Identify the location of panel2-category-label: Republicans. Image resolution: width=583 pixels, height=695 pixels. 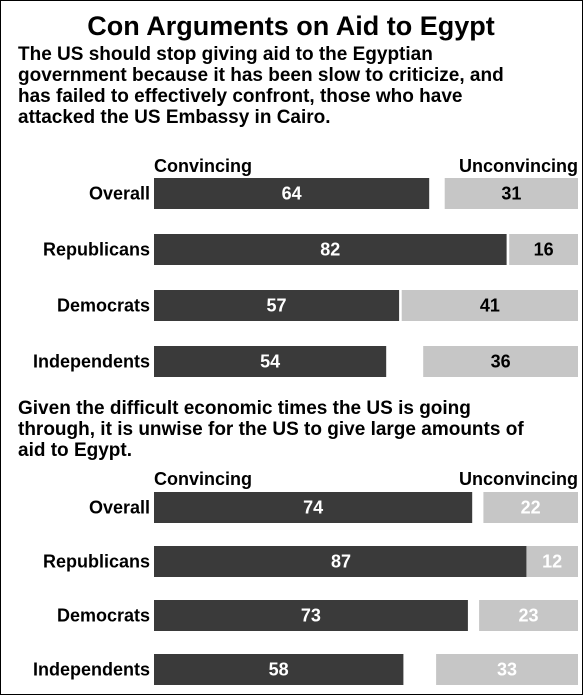
(96, 562).